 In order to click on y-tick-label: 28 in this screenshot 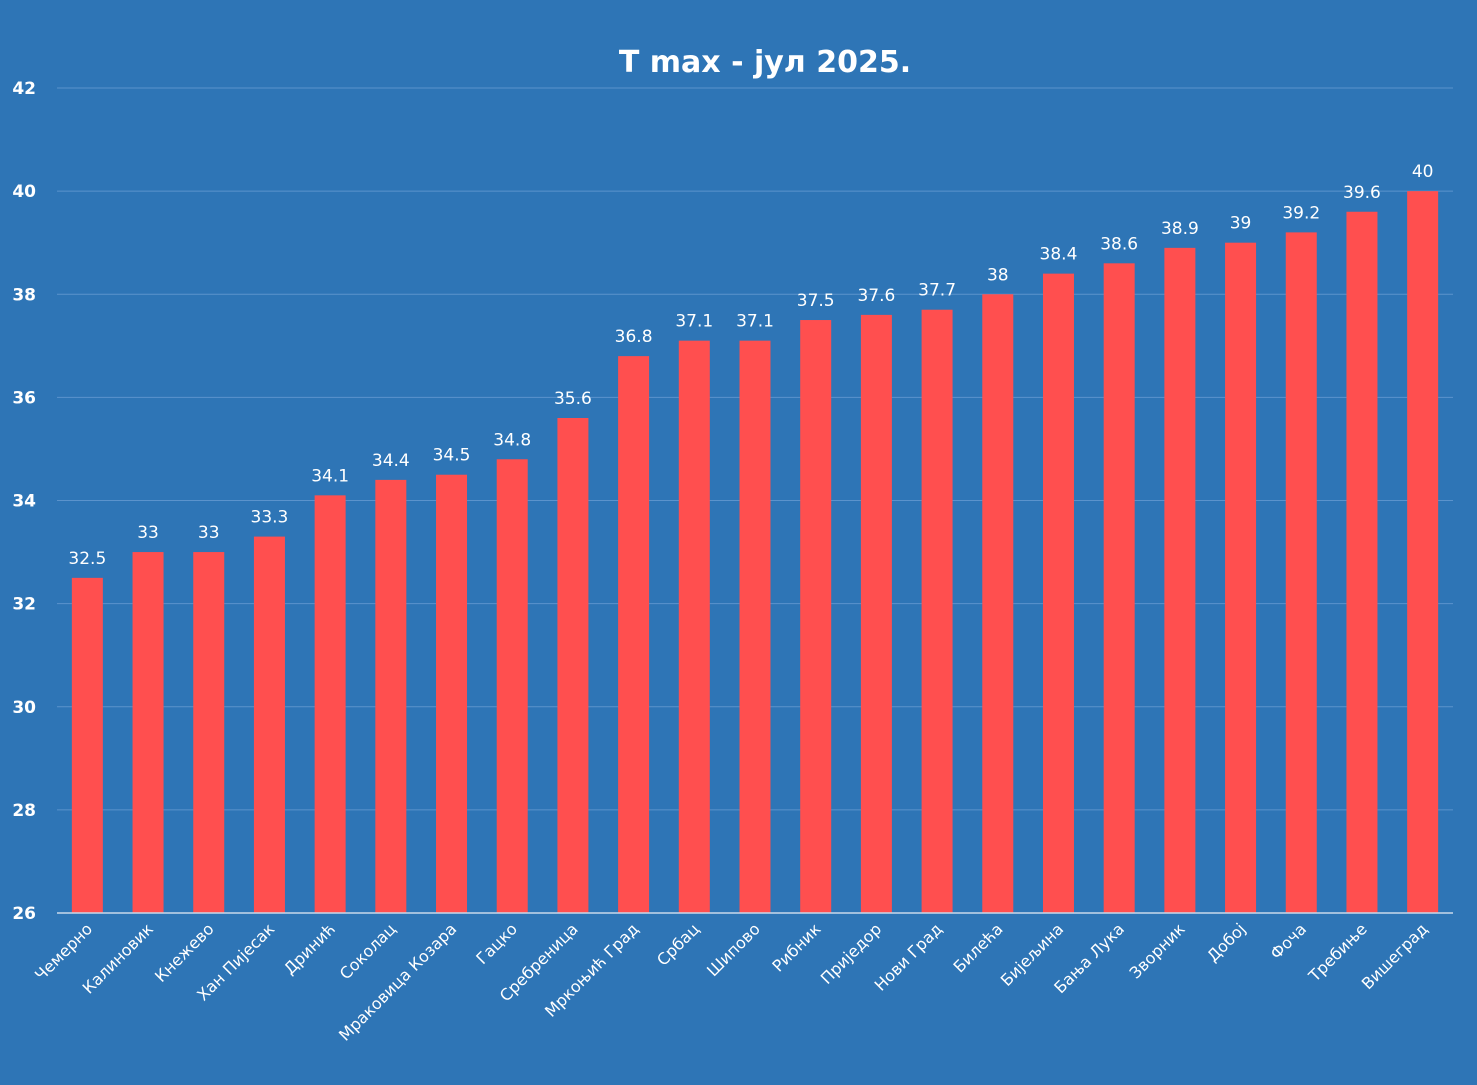, I will do `click(24, 811)`.